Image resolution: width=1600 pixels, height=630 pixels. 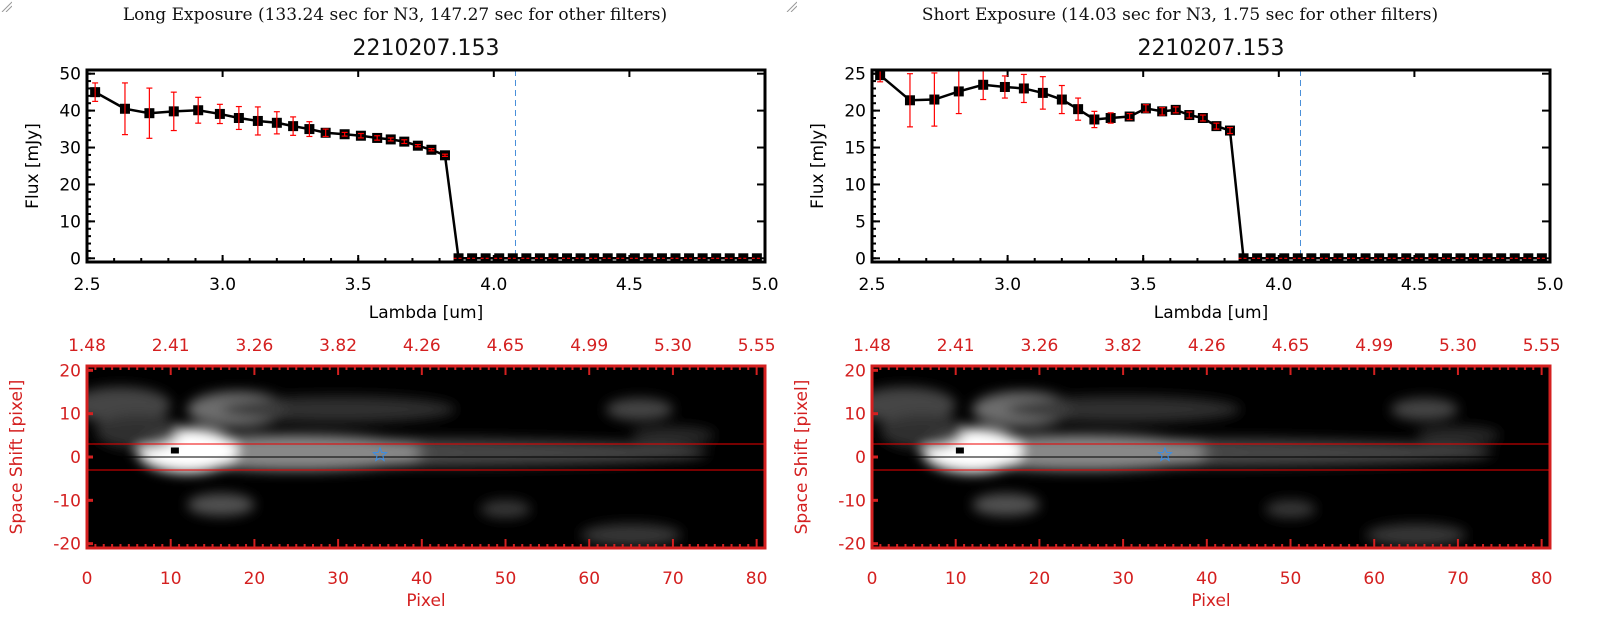 What do you see at coordinates (67, 545) in the screenshot?
I see `image-y-tick-label: -20` at bounding box center [67, 545].